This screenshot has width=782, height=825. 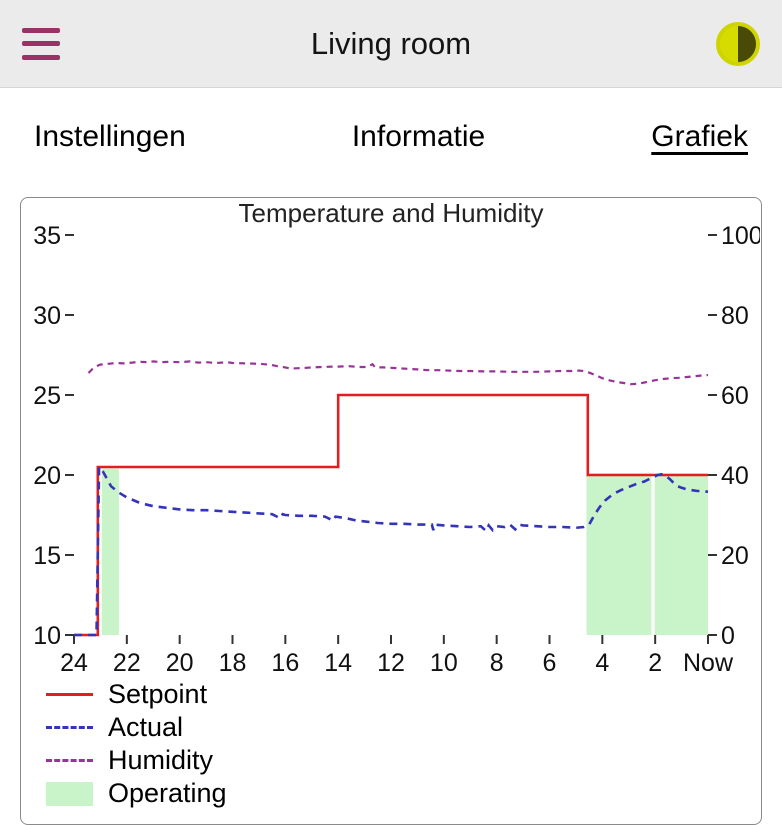 What do you see at coordinates (403, 760) in the screenshot?
I see `legend-item-humidity: Humidity` at bounding box center [403, 760].